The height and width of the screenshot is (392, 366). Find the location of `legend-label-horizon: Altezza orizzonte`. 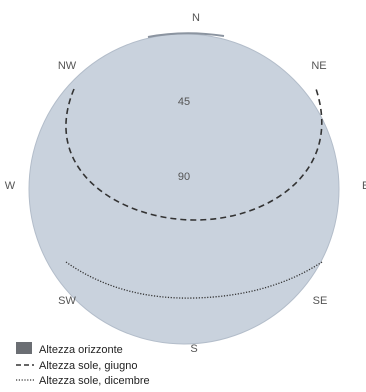

legend-label-horizon: Altezza orizzonte is located at coordinates (81, 350).